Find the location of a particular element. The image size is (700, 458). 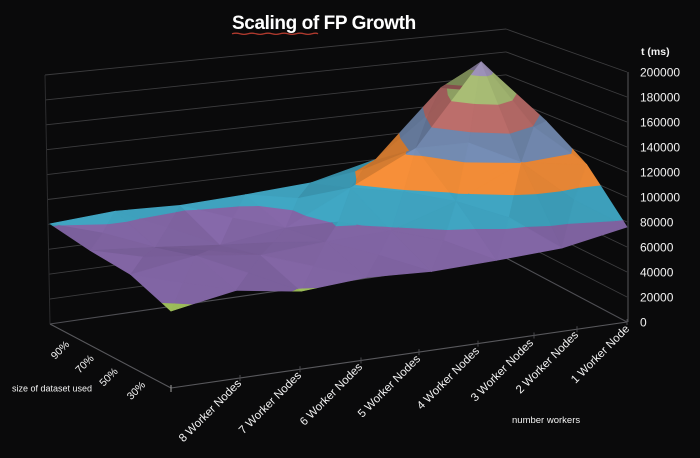

svg-text: 100000 is located at coordinates (660, 198).